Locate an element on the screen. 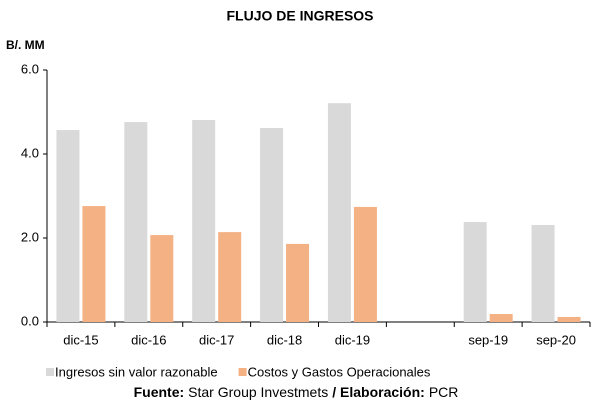  y-tick-label: 0.0 is located at coordinates (30, 320).